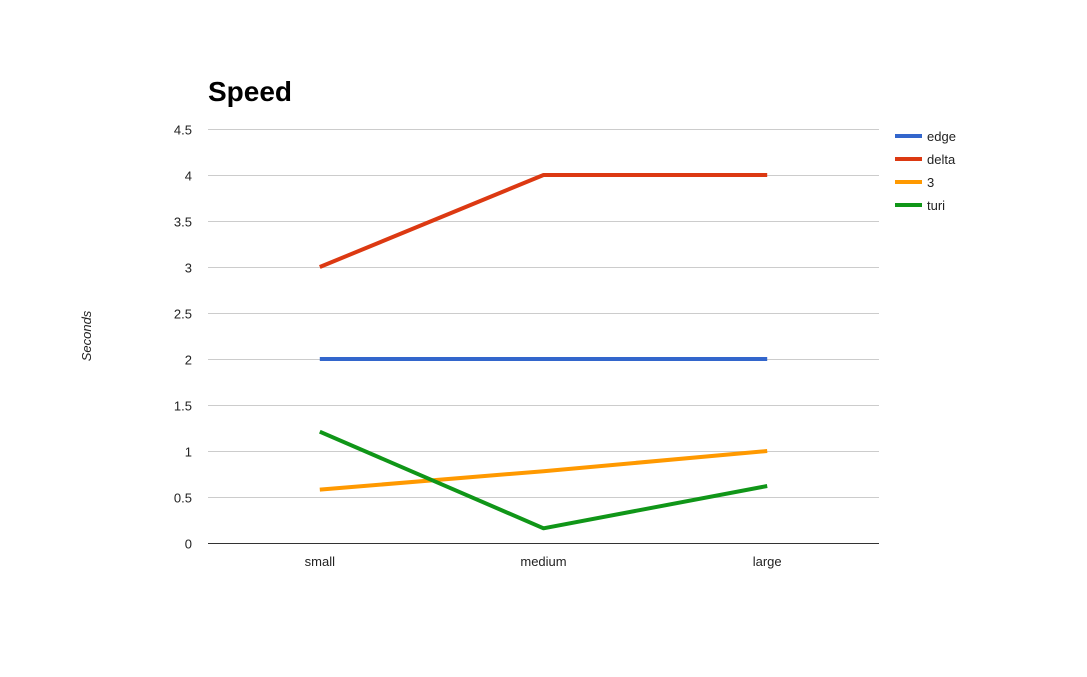 This screenshot has width=1087, height=677. I want to click on legend-item: turi, so click(920, 205).